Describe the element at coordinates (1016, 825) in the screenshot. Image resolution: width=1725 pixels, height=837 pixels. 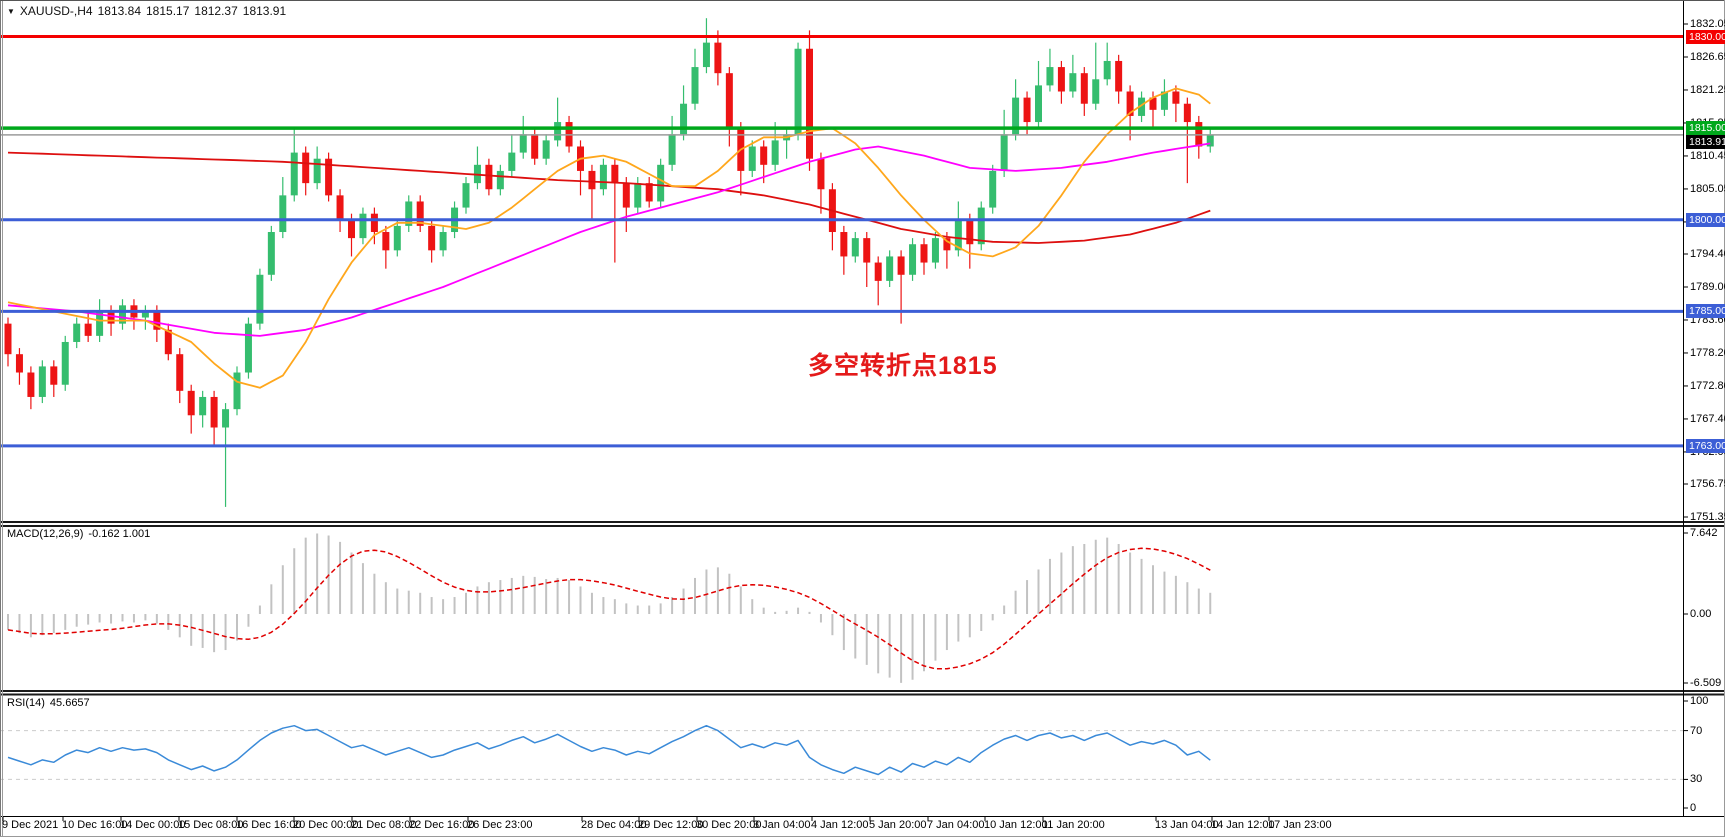
I see `time-tick-label: 10 Jan 12:00` at that location.